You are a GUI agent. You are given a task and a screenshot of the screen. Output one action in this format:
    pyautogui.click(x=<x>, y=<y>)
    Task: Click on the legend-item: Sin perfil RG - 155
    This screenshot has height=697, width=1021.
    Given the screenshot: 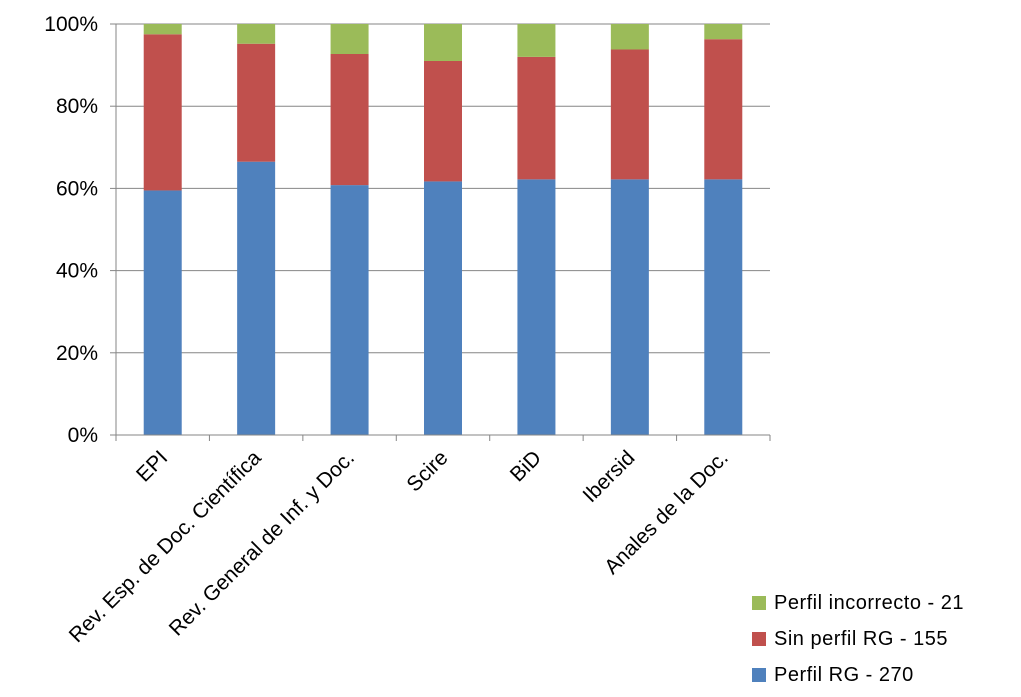 What is the action you would take?
    pyautogui.click(x=850, y=639)
    